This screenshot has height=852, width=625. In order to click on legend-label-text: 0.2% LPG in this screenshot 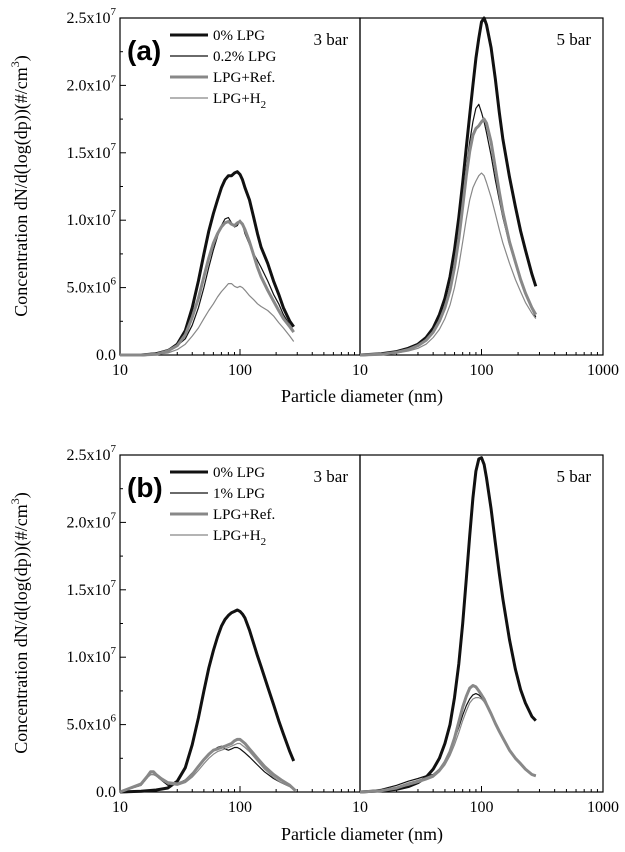, I will do `click(245, 57)`.